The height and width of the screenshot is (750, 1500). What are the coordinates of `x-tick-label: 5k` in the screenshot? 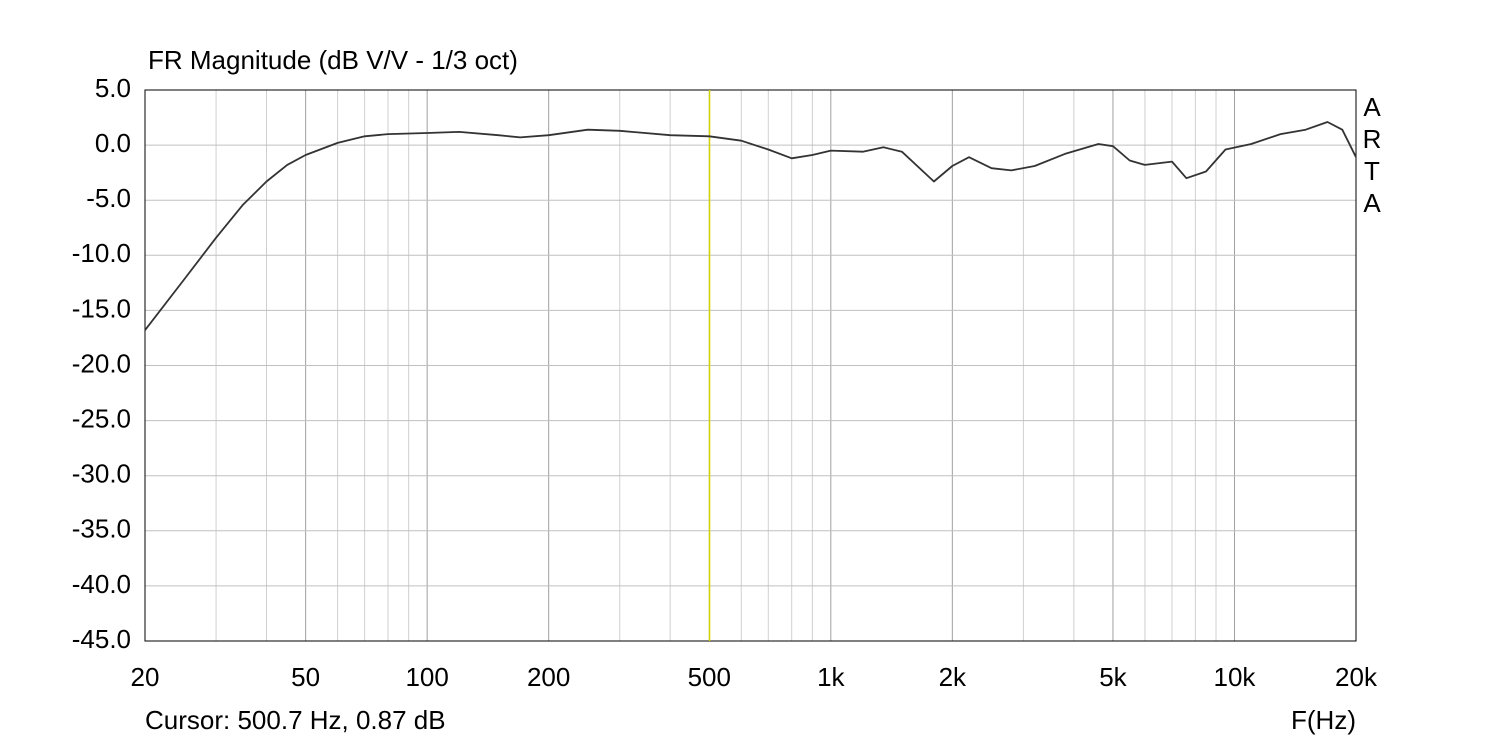 It's located at (1113, 677).